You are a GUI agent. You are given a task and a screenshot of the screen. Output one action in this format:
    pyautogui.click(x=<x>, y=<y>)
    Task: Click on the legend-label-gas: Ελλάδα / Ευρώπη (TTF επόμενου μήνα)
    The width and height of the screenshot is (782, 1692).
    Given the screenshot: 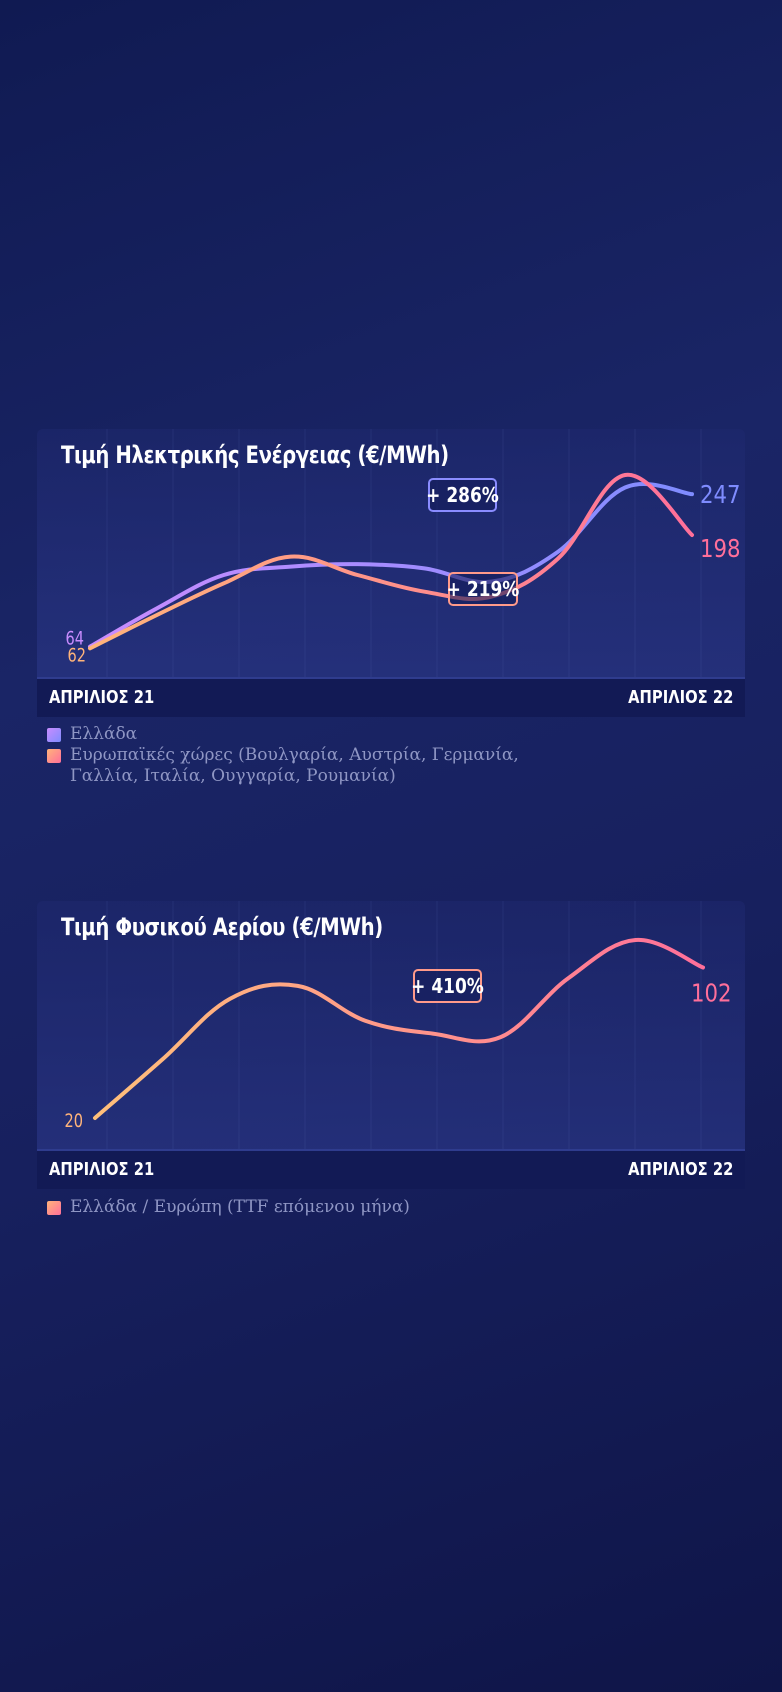 What is the action you would take?
    pyautogui.click(x=240, y=1207)
    